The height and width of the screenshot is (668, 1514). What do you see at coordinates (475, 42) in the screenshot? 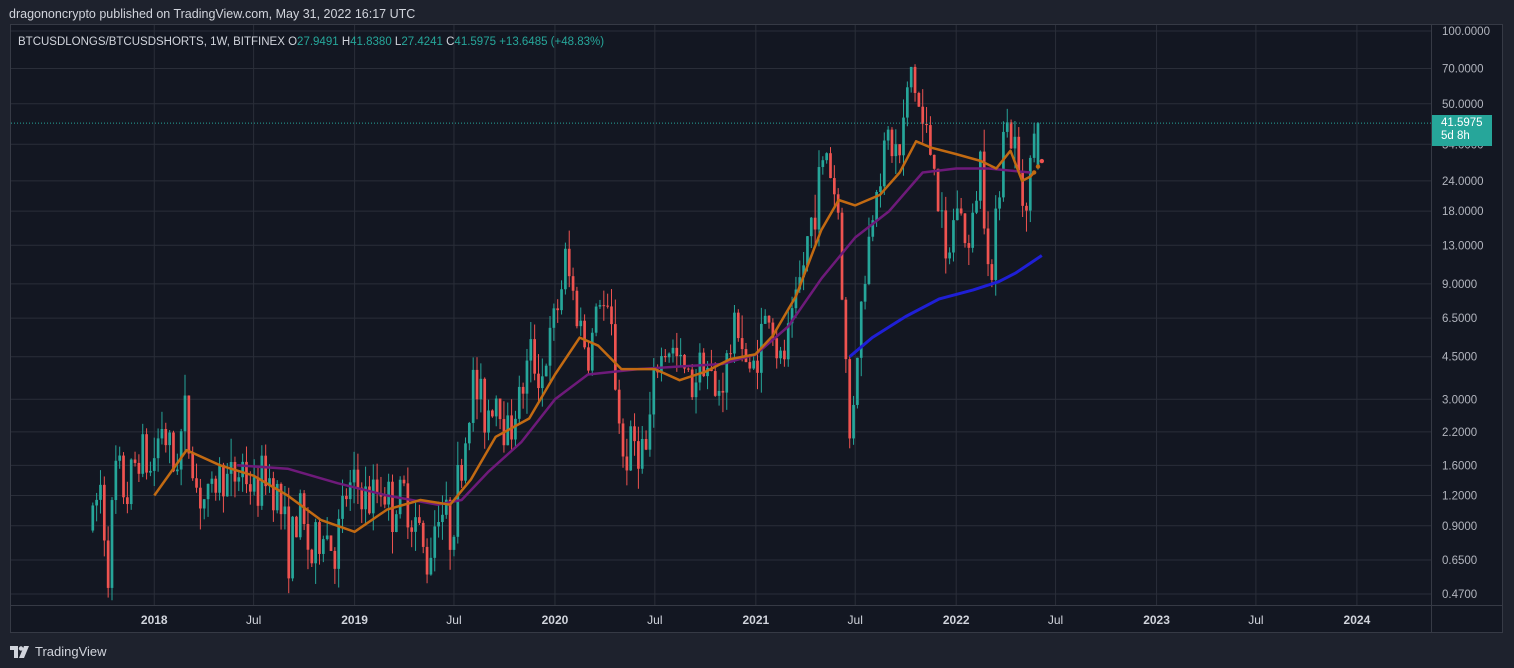
I see `legend-close: 41.5975` at bounding box center [475, 42].